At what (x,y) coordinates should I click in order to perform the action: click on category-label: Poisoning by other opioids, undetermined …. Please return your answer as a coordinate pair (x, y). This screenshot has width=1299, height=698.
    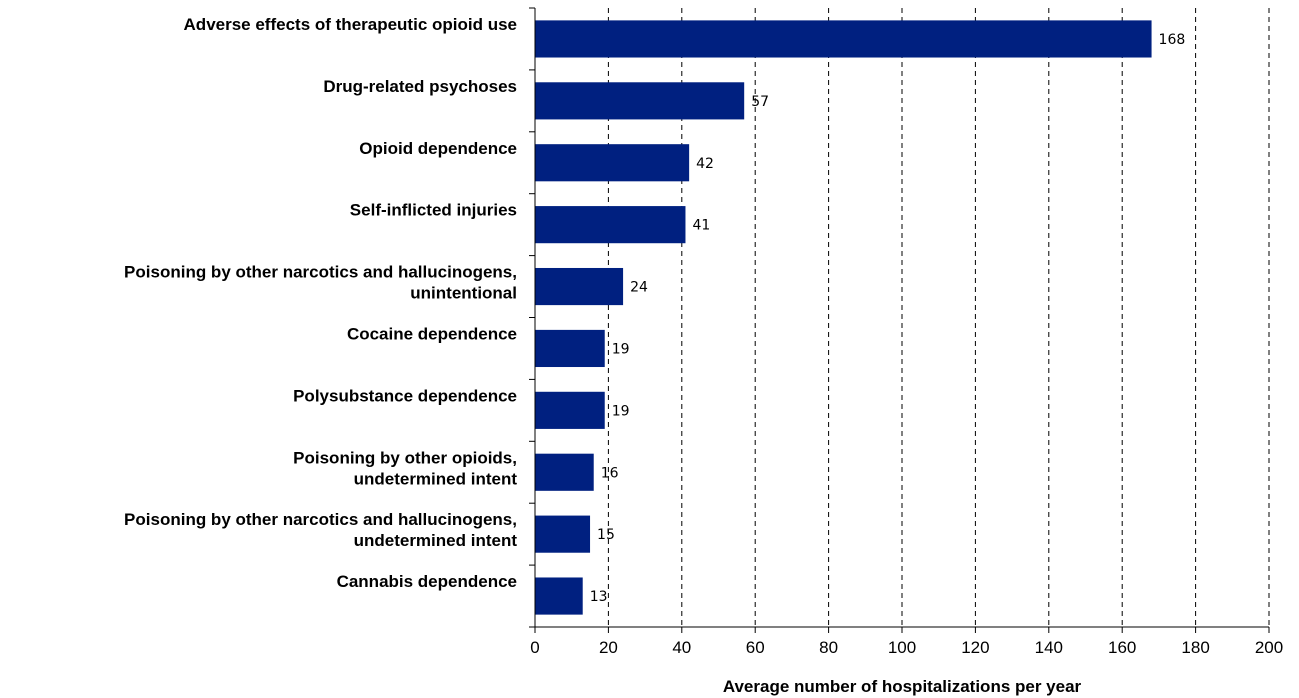
    Looking at the image, I should click on (405, 468).